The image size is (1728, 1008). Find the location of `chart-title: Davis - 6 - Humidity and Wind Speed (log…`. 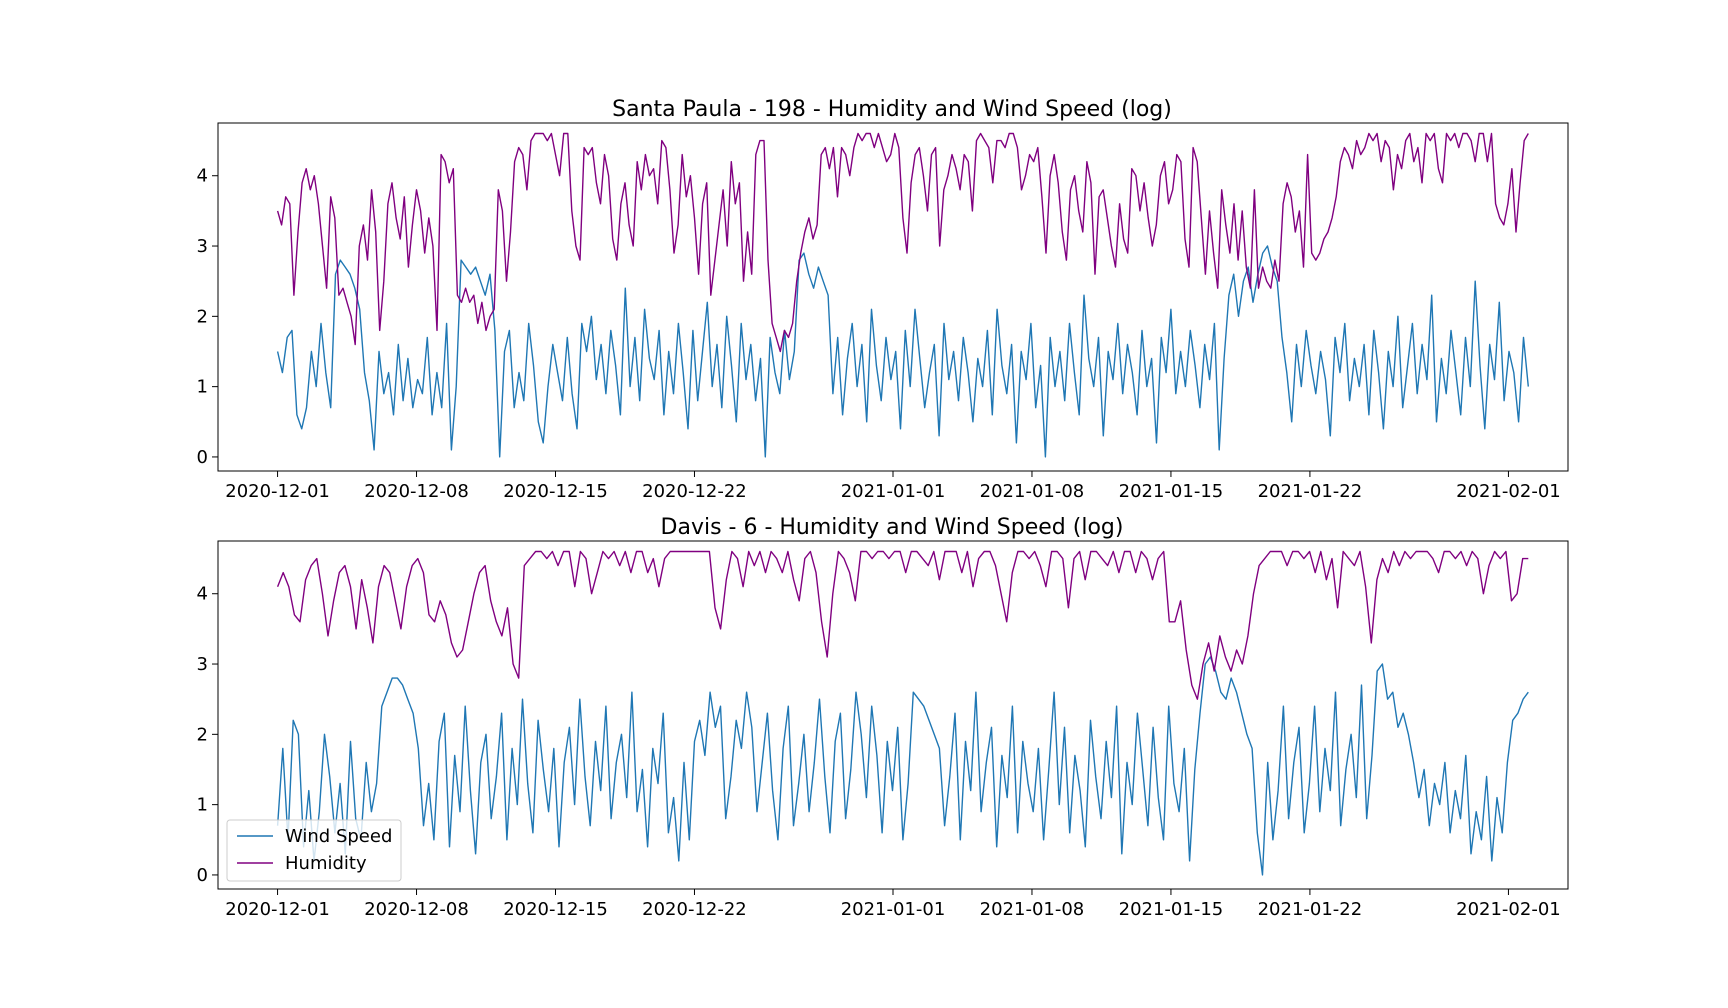

chart-title: Davis - 6 - Humidity and Wind Speed (log… is located at coordinates (892, 527).